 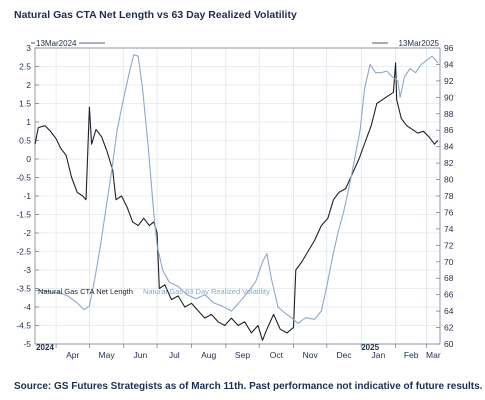 What do you see at coordinates (449, 328) in the screenshot?
I see `right-tick-label: 62` at bounding box center [449, 328].